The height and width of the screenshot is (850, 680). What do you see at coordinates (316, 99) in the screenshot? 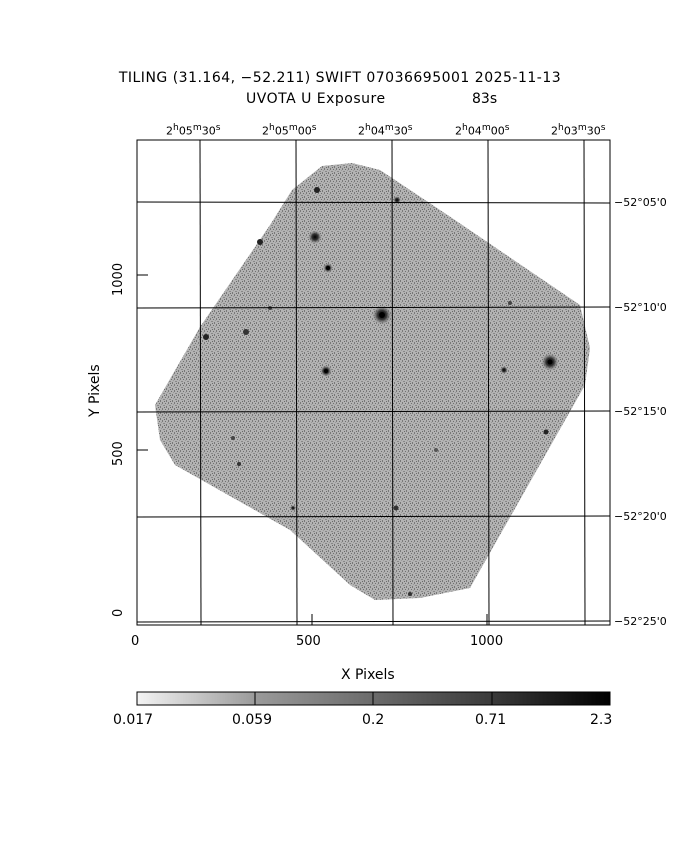
I see `plot-title-filter: UVOTA U Exposure` at bounding box center [316, 99].